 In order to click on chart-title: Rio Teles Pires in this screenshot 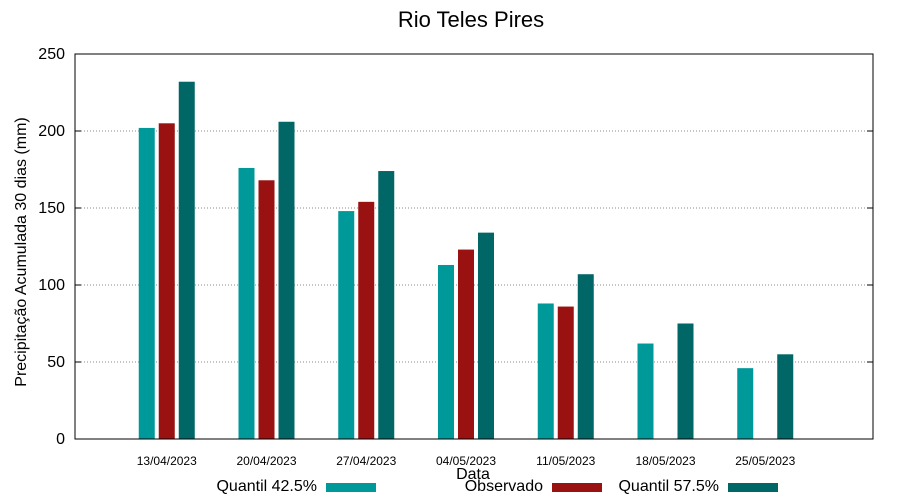, I will do `click(471, 19)`.